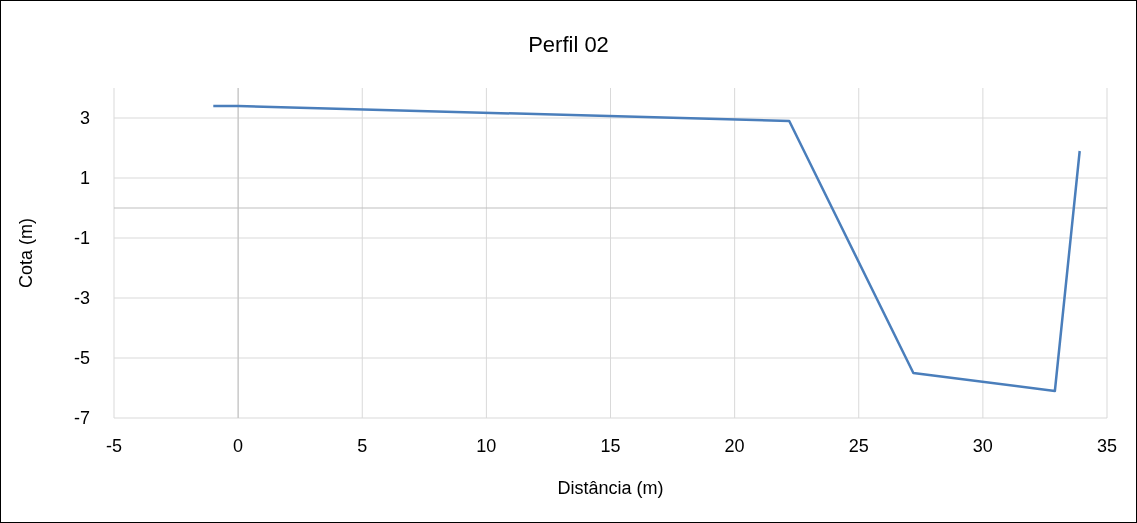 Image resolution: width=1137 pixels, height=523 pixels. Describe the element at coordinates (114, 446) in the screenshot. I see `x-tick-label: -5` at that location.